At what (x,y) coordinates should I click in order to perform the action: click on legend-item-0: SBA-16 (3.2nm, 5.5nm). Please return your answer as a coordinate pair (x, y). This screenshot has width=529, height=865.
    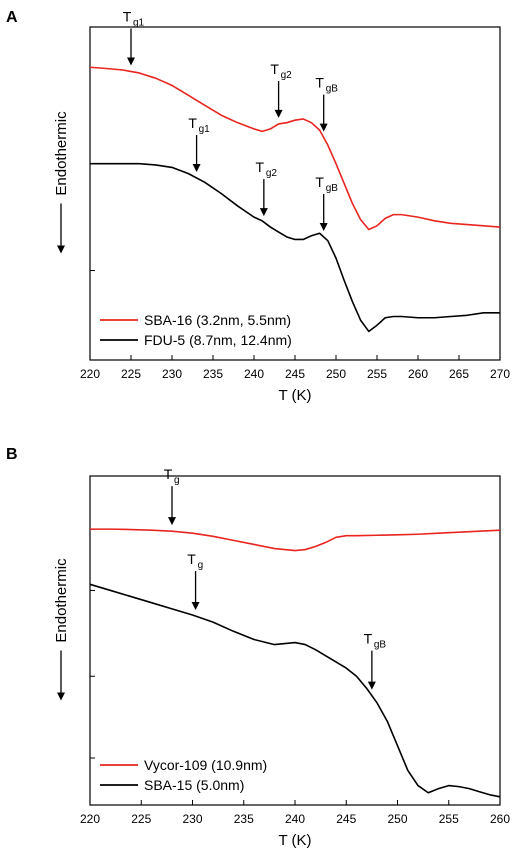
    Looking at the image, I should click on (195, 320).